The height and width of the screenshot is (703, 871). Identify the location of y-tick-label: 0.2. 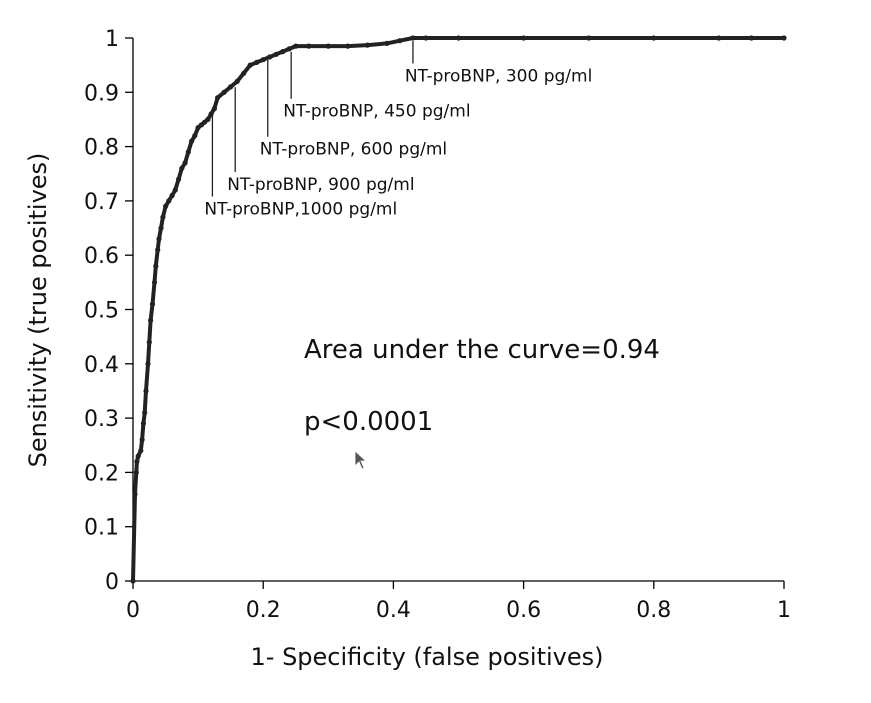
(101, 473).